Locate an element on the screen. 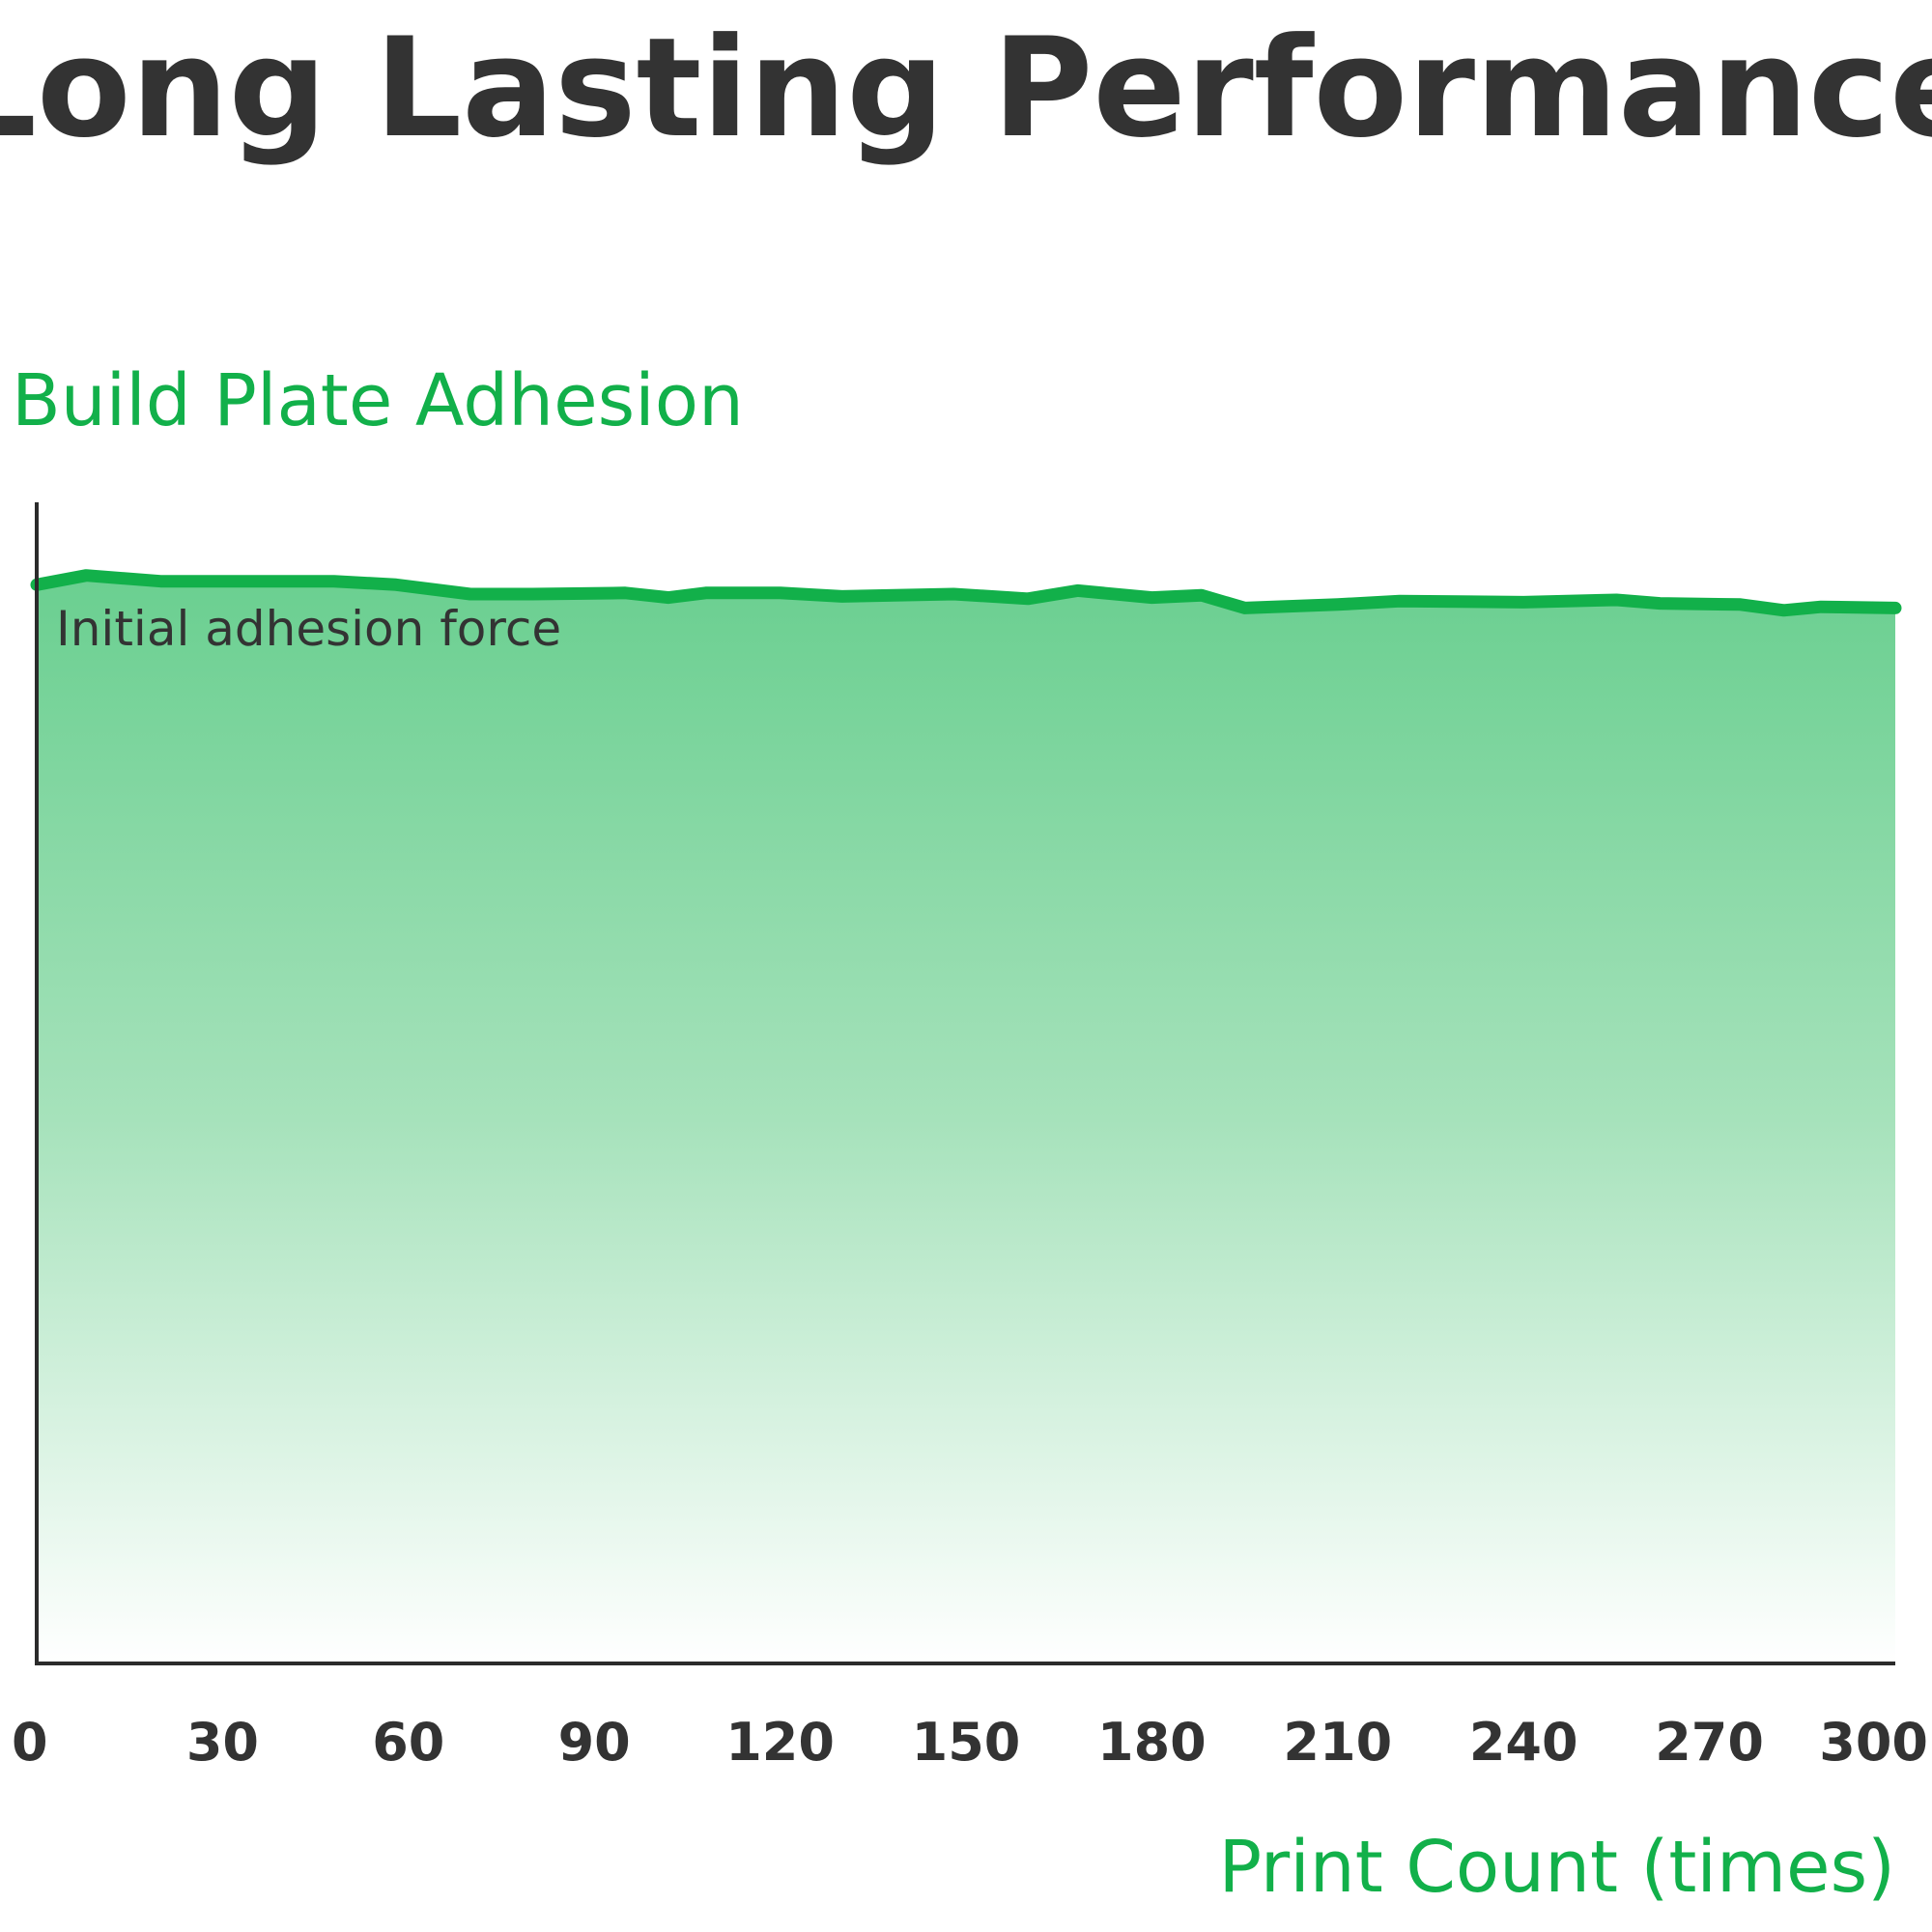  x-tick-label: 180 is located at coordinates (1152, 1742).